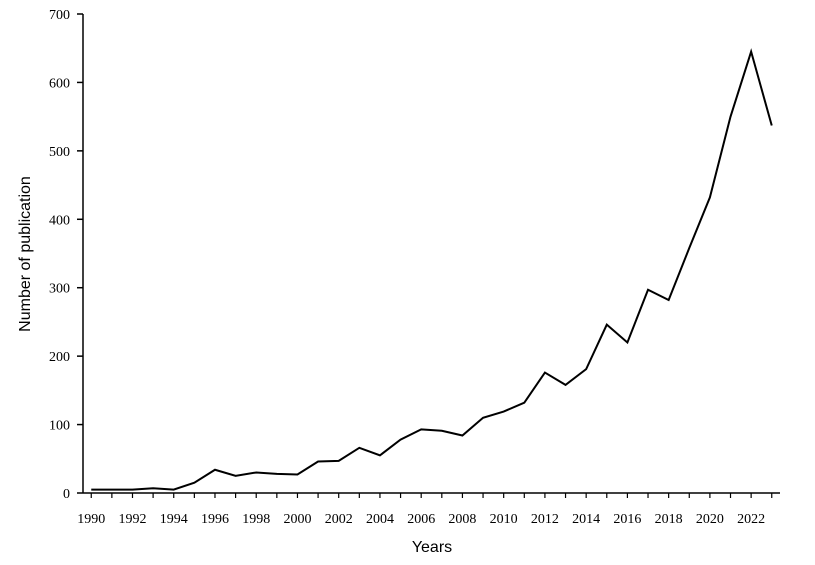 The image size is (815, 565). Describe the element at coordinates (25, 254) in the screenshot. I see `y-axis-title: Number of publication` at that location.